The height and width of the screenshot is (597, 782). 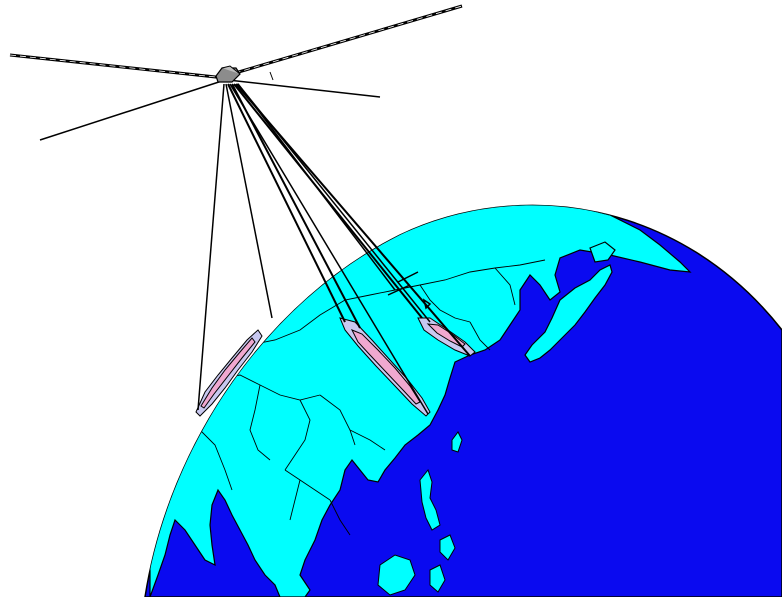 I want to click on philippines-islands, so click(x=430, y=499).